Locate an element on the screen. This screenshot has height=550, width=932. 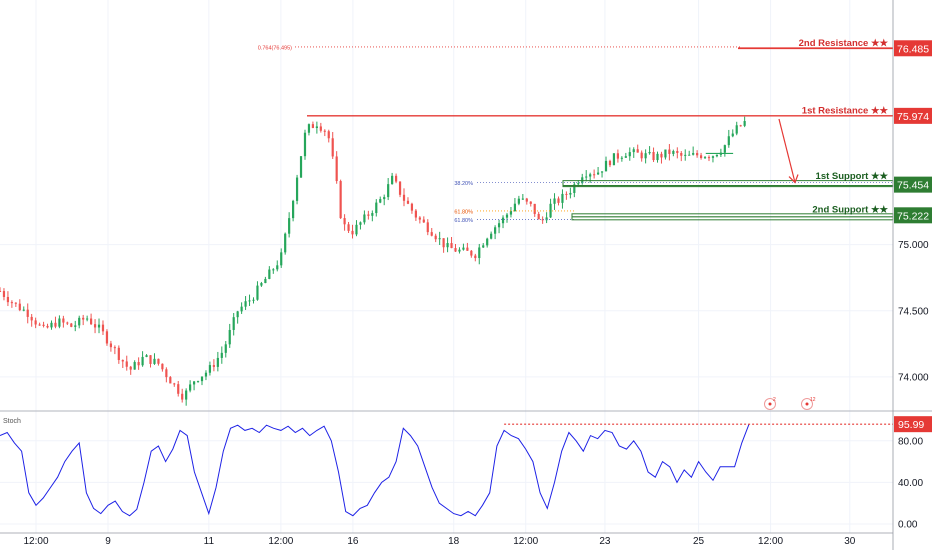
stoch-tick-label: 80.00 is located at coordinates (910, 441).